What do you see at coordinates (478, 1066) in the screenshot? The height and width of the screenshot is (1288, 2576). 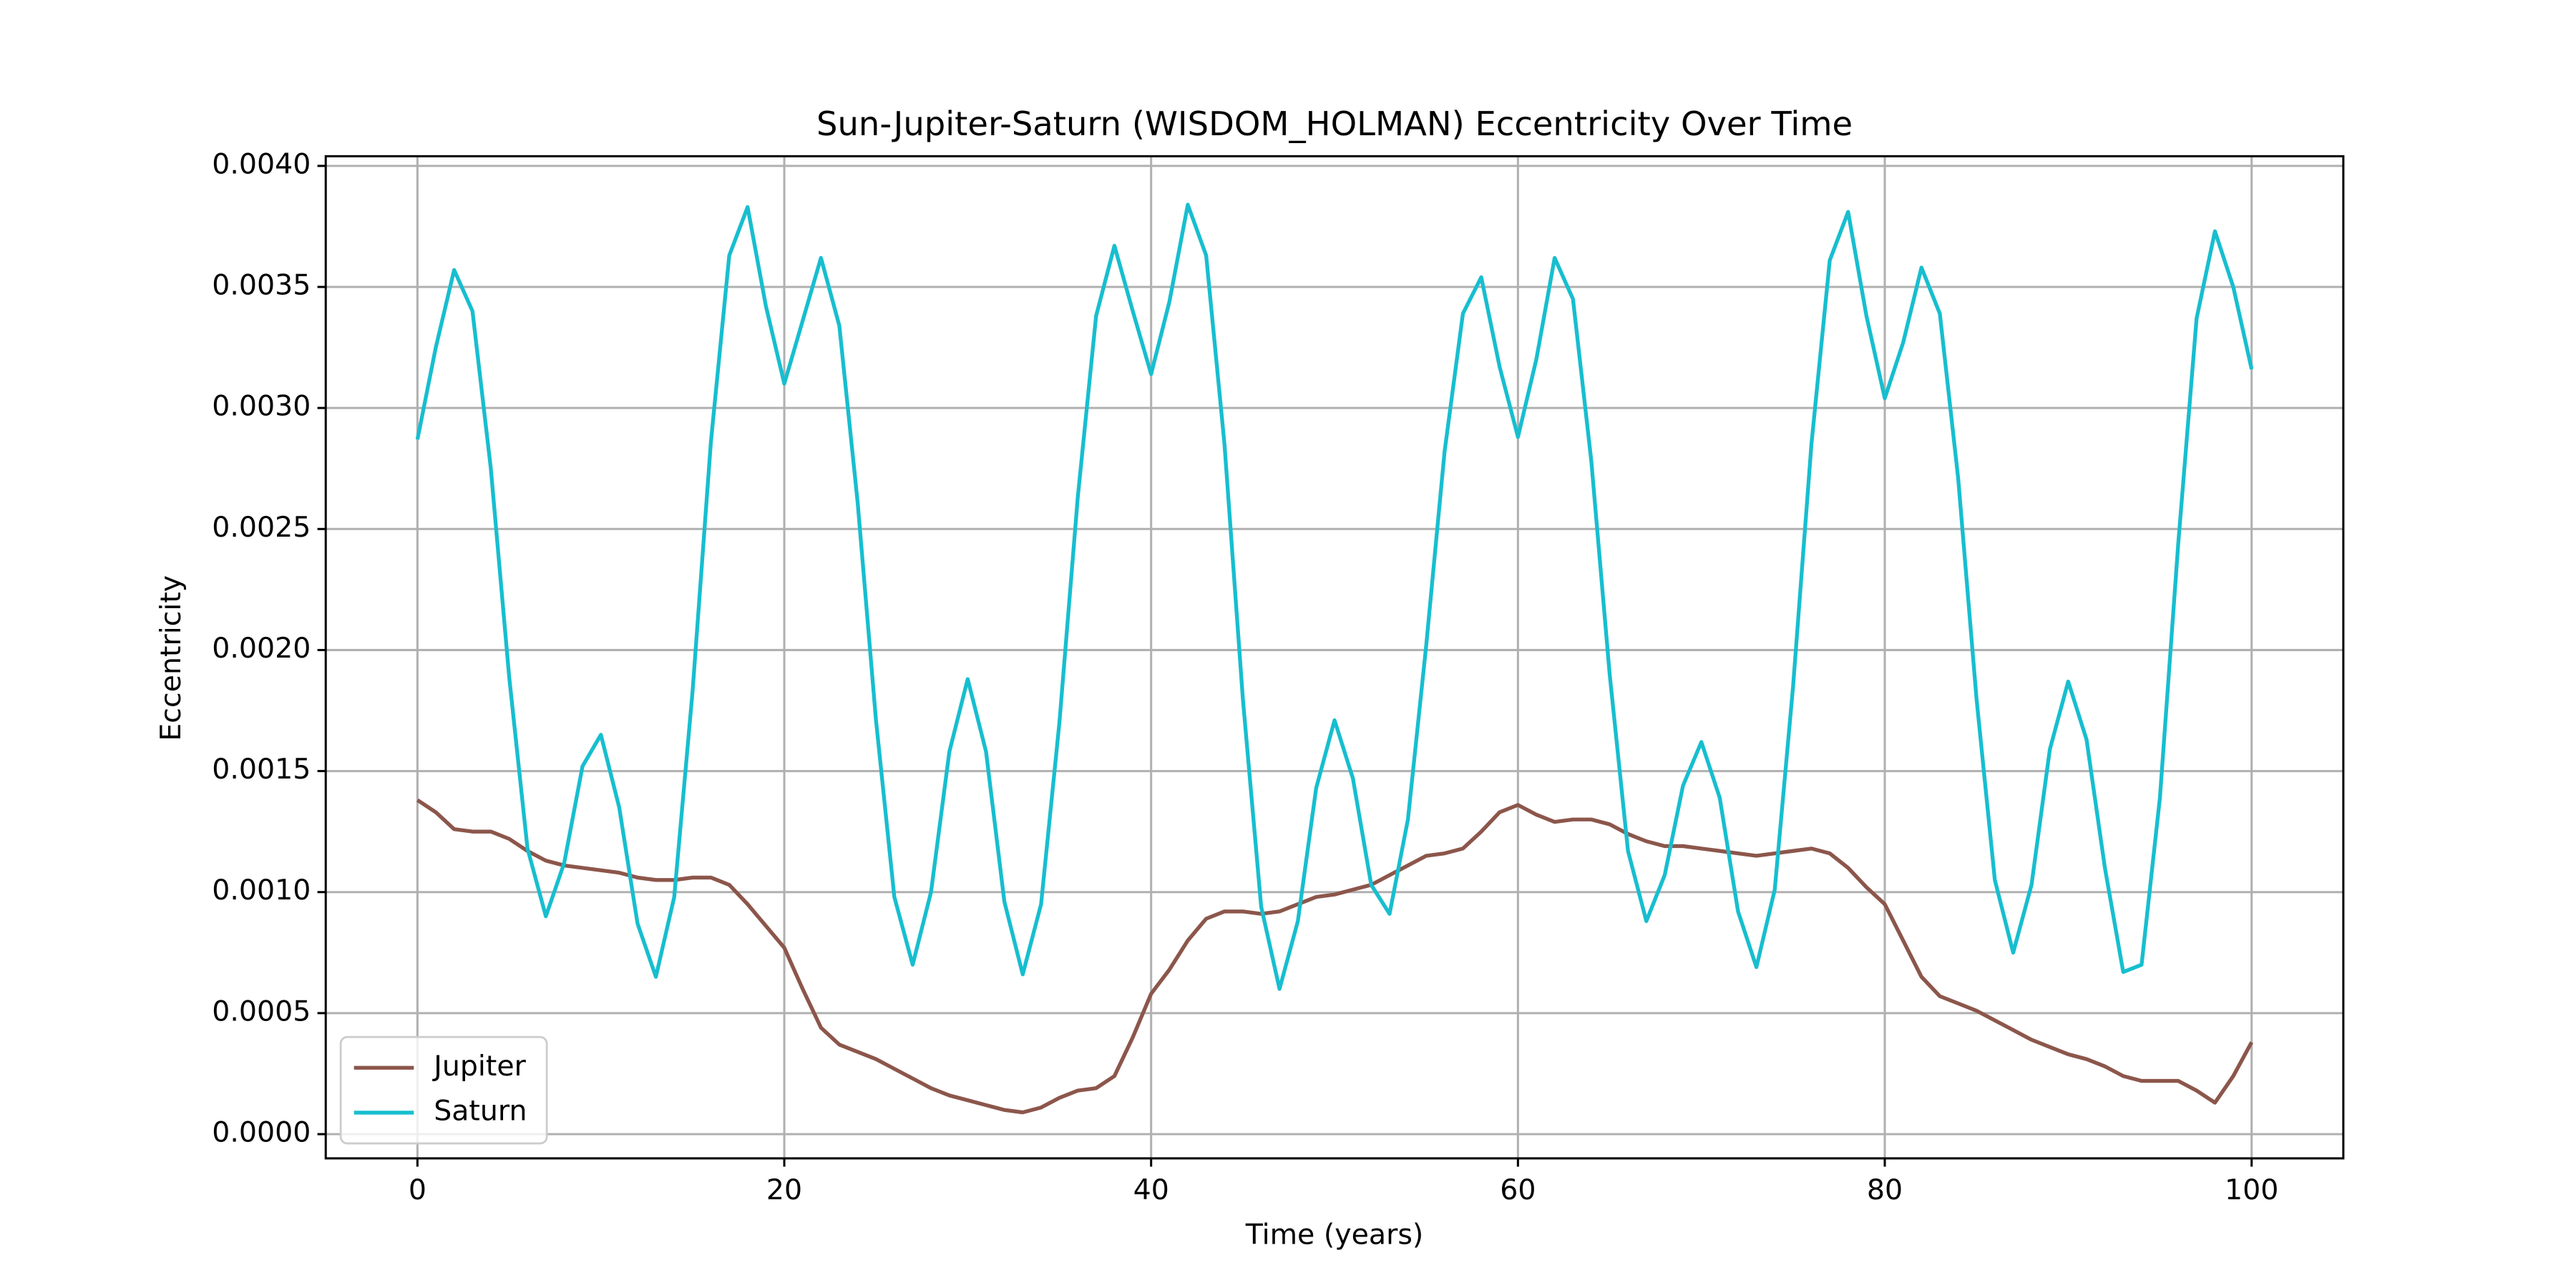 I see `legend-label: Jupiter` at bounding box center [478, 1066].